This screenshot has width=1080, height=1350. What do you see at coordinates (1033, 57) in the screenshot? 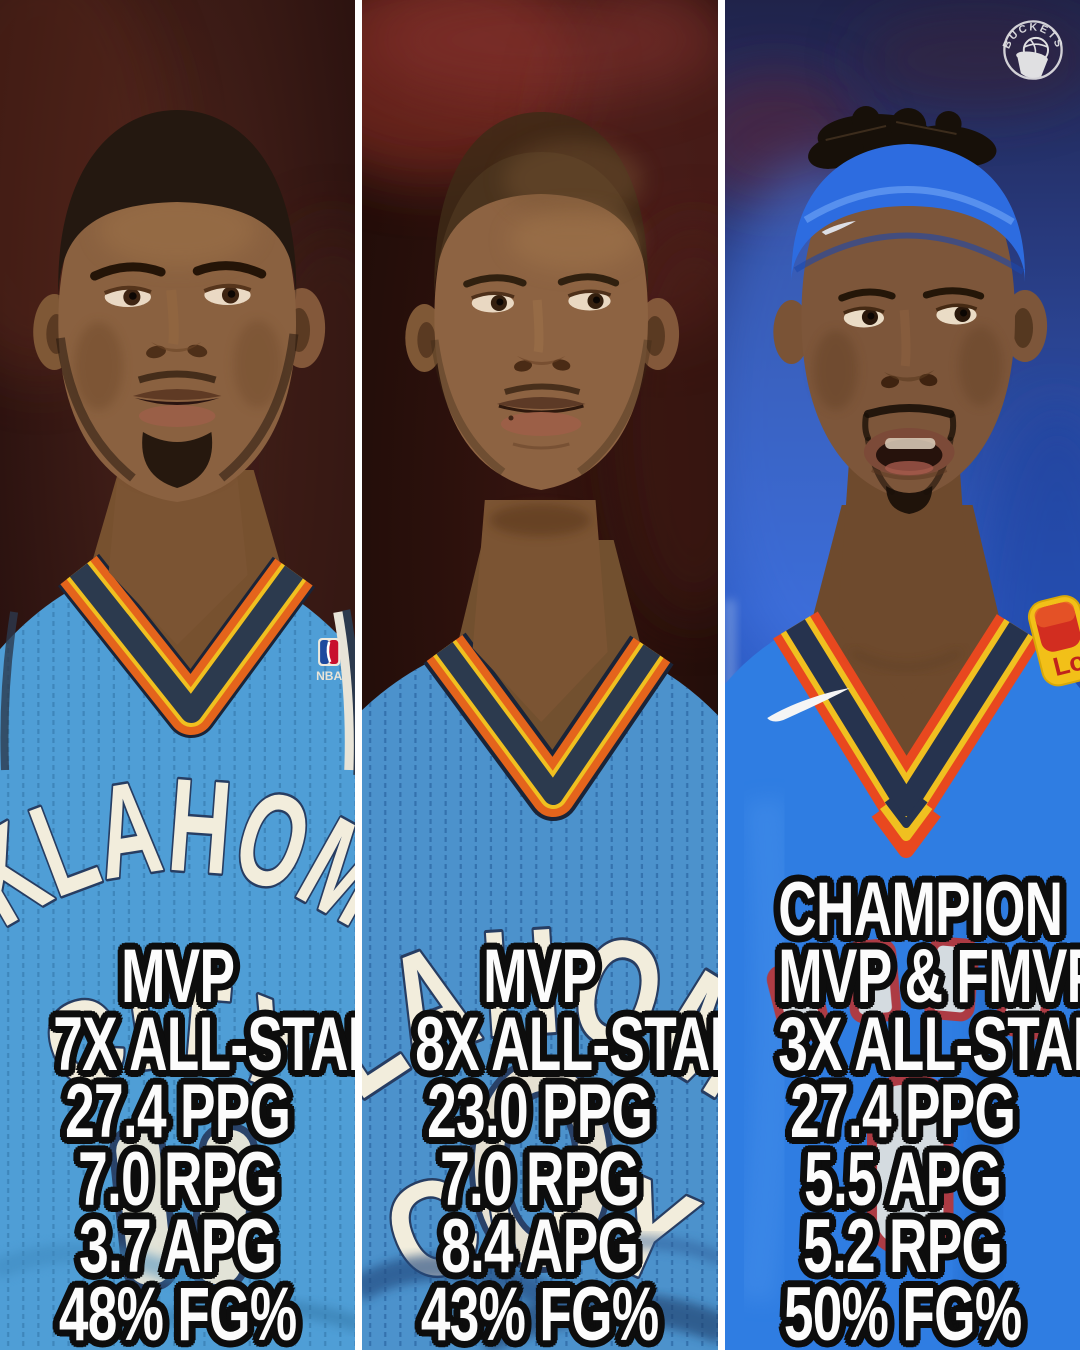
I see `bucket-icon` at bounding box center [1033, 57].